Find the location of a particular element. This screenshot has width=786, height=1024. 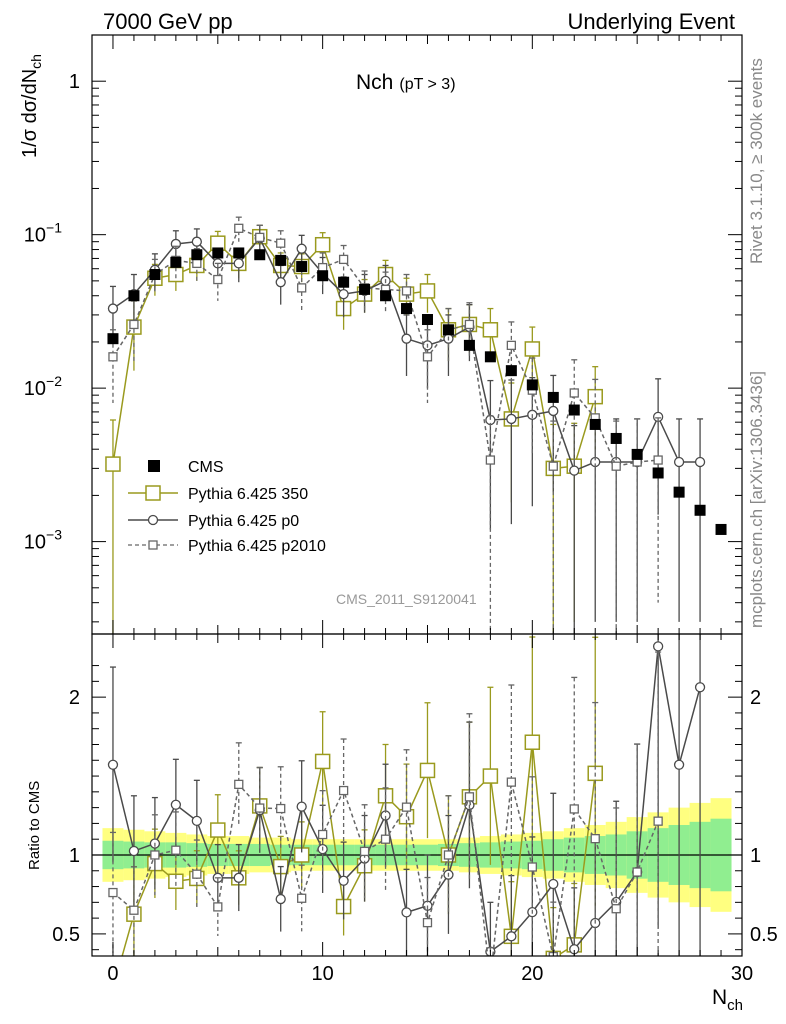

x-tick-label: 10 is located at coordinates (323, 974).